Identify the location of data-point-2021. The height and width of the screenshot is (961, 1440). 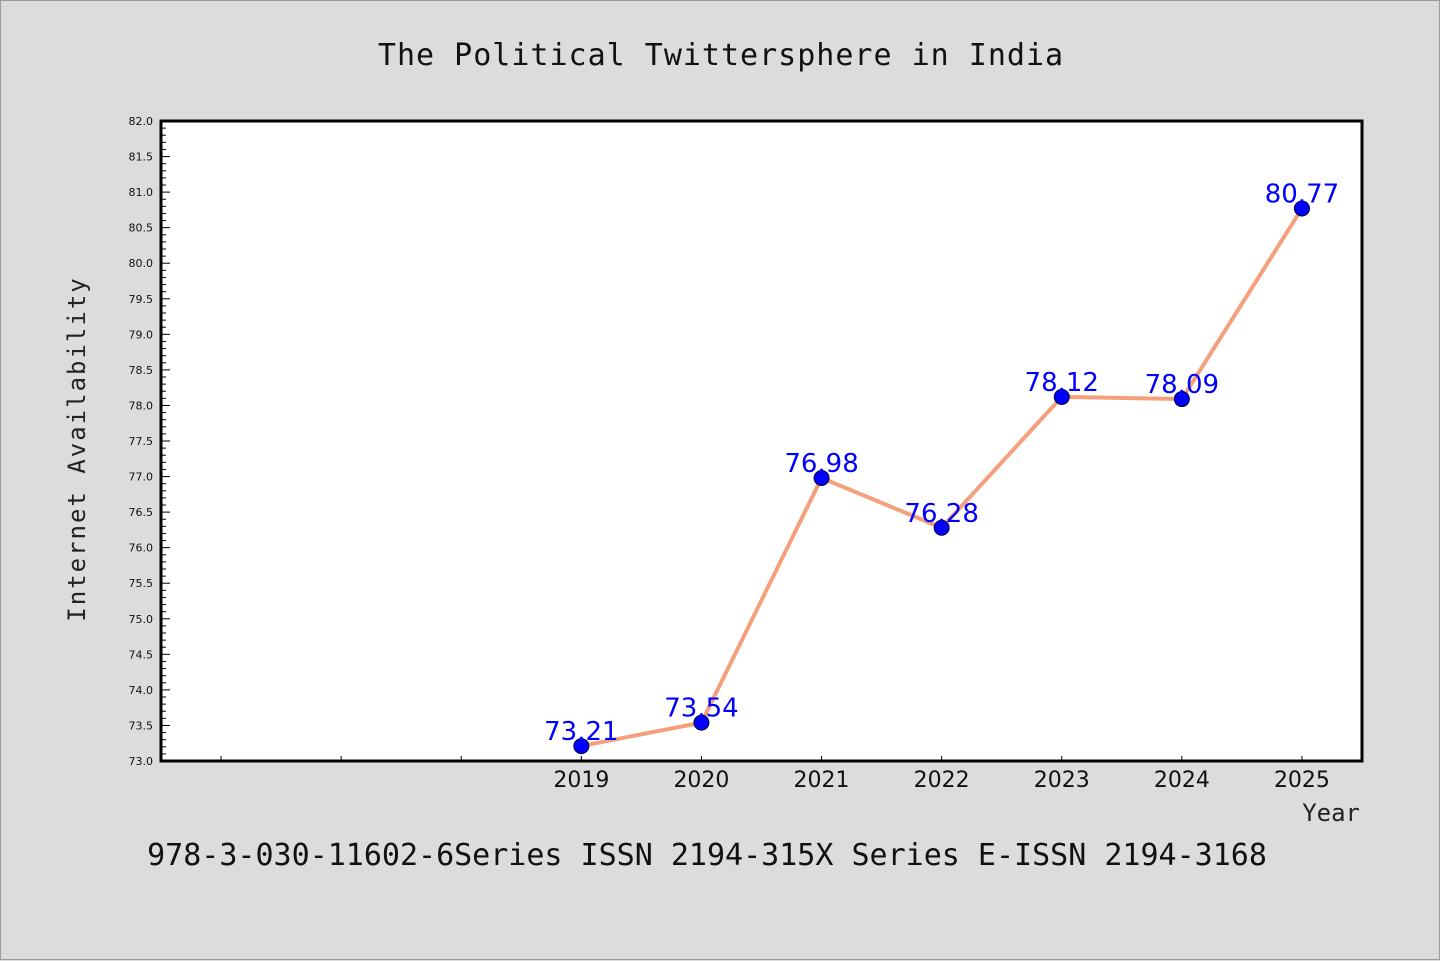
(821, 477).